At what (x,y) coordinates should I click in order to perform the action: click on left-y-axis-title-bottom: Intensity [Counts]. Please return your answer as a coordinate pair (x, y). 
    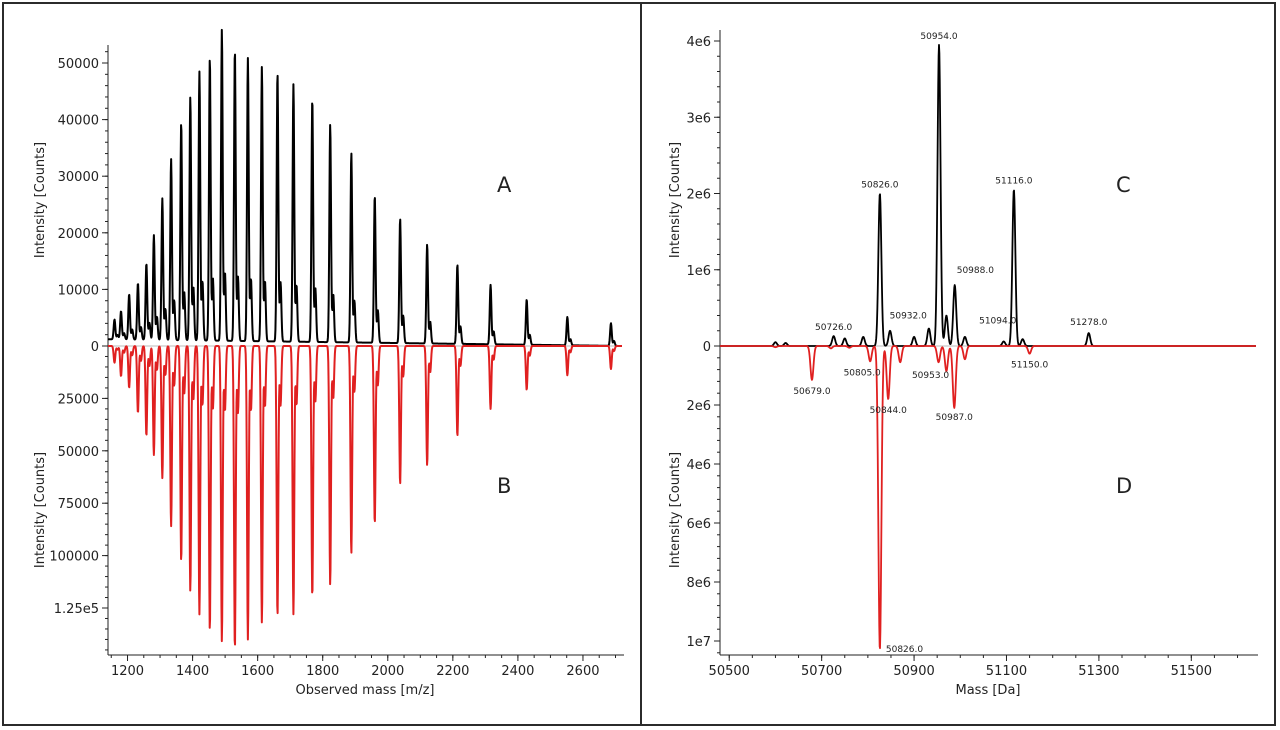
    Looking at the image, I should click on (40, 510).